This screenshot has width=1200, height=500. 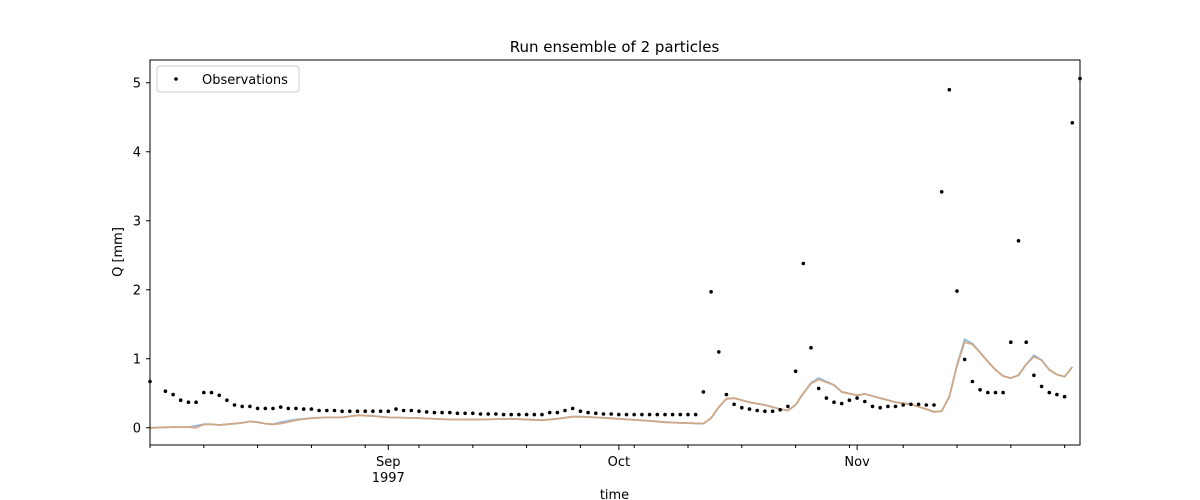 I want to click on chart-title: Run ensemble of 2 particles, so click(x=615, y=47).